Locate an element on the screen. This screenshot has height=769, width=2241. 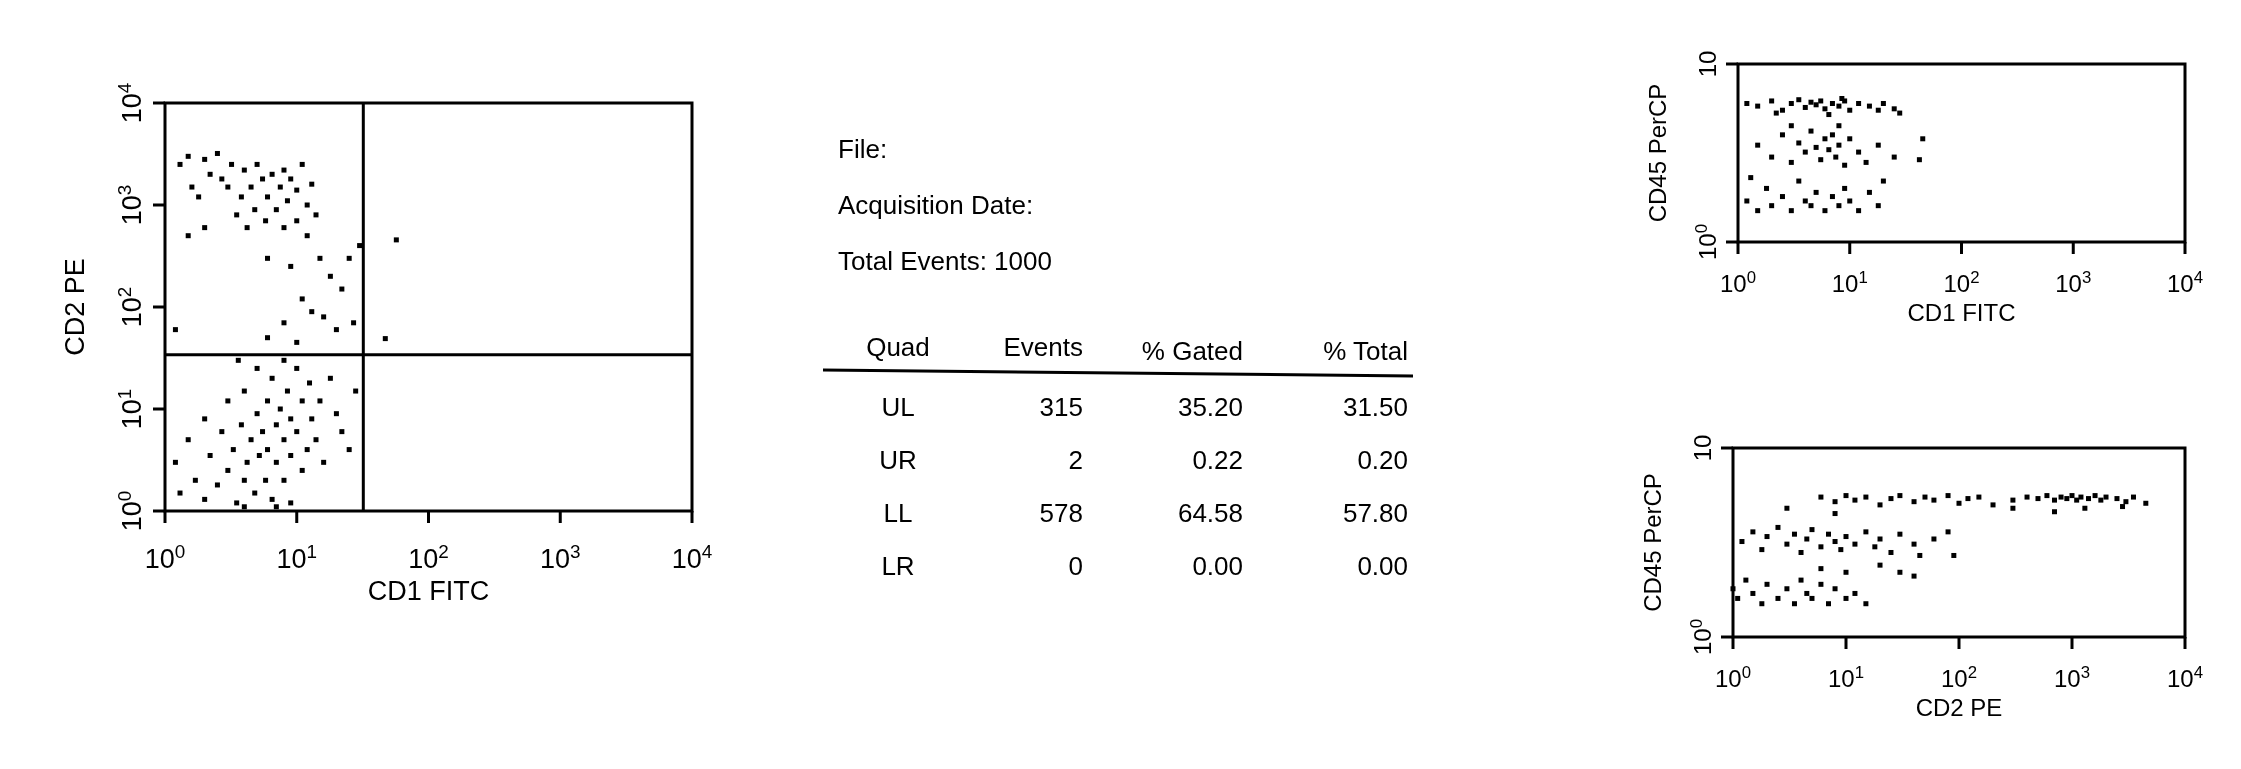
text: Total Events: 1000 is located at coordinates (945, 261).